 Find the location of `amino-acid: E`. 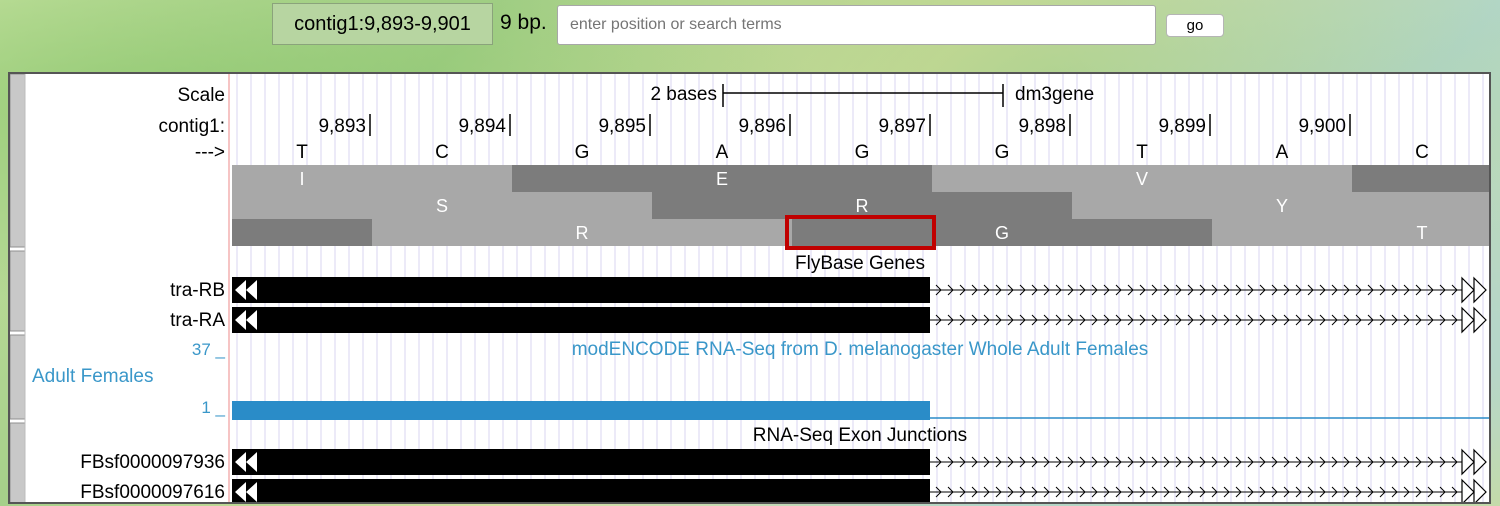

amino-acid: E is located at coordinates (722, 179).